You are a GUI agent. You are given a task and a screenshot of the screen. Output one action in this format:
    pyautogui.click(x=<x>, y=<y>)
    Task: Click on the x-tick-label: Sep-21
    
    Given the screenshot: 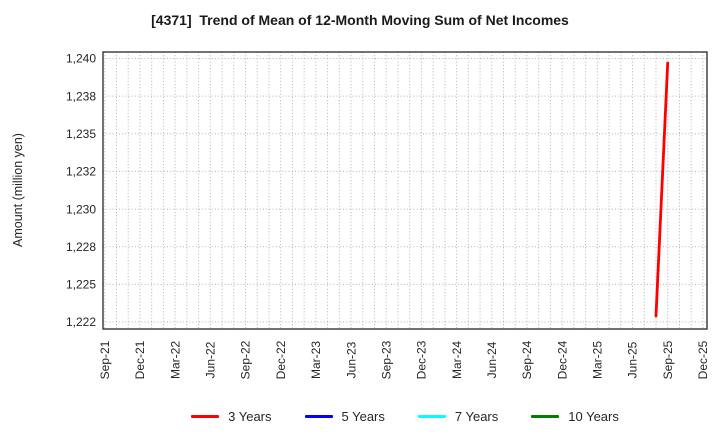 What is the action you would take?
    pyautogui.click(x=105, y=359)
    